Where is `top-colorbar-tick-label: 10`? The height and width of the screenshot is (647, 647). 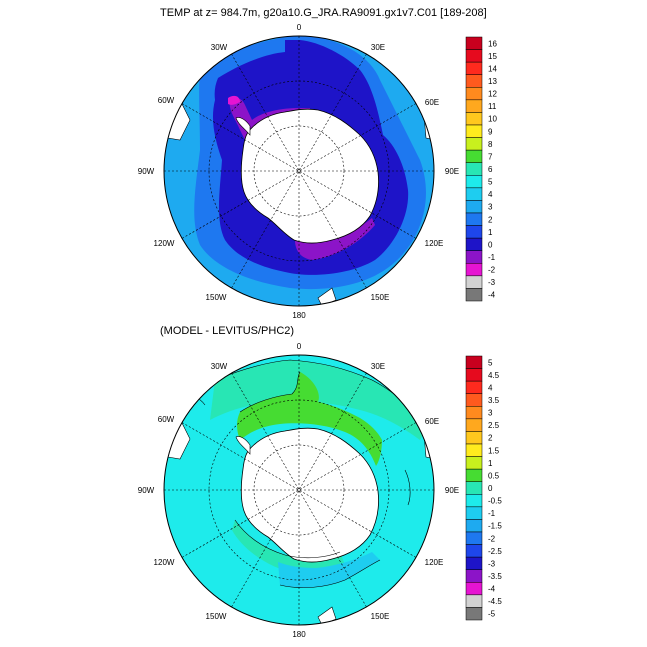 top-colorbar-tick-label: 10 is located at coordinates (492, 119).